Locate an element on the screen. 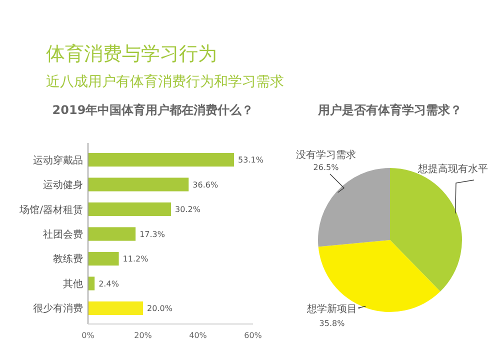 The width and height of the screenshot is (500, 362). data-label: 36.6% is located at coordinates (205, 185).